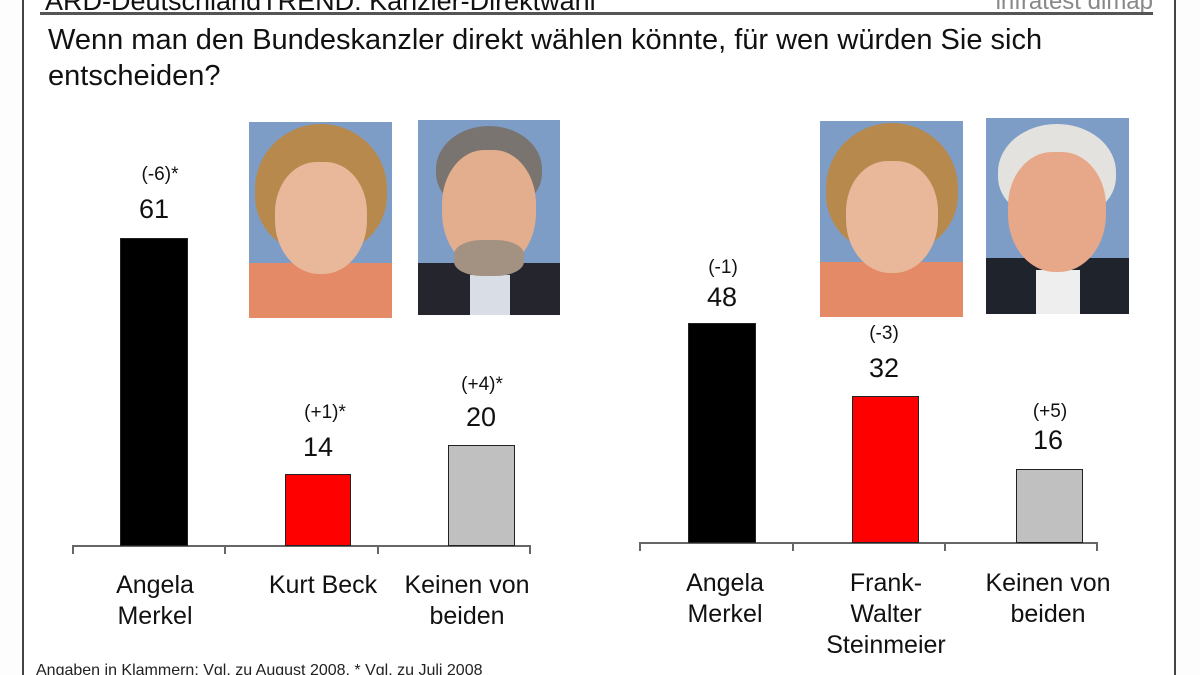 Image resolution: width=1200 pixels, height=675 pixels. I want to click on portrait-merkel-right, so click(891, 219).